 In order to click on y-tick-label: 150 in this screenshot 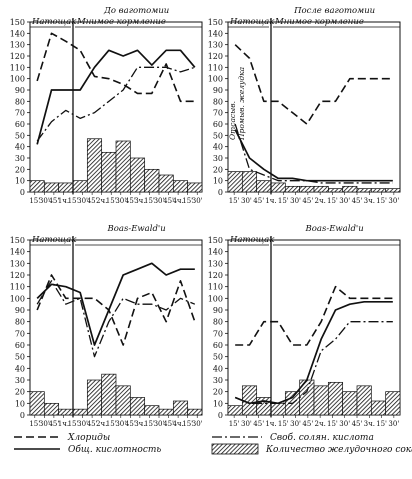, I will do `click(17, 240)`.